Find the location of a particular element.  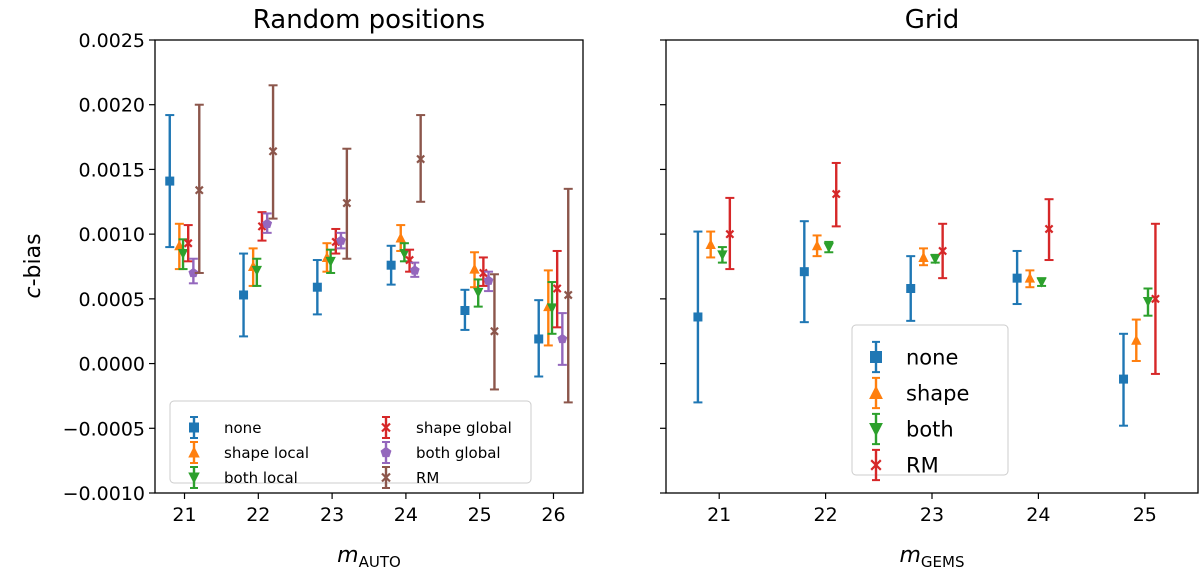

legend-entry-both-global: both global is located at coordinates (440, 452).